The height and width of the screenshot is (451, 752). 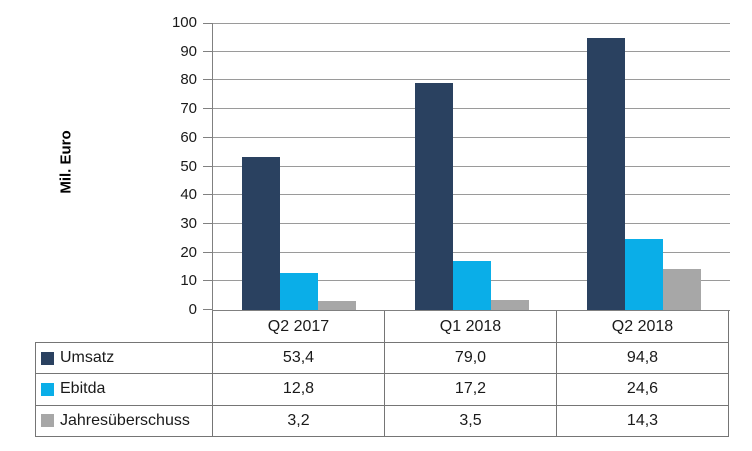 What do you see at coordinates (681, 289) in the screenshot?
I see `bar-jahres-berschuss-q2-2018` at bounding box center [681, 289].